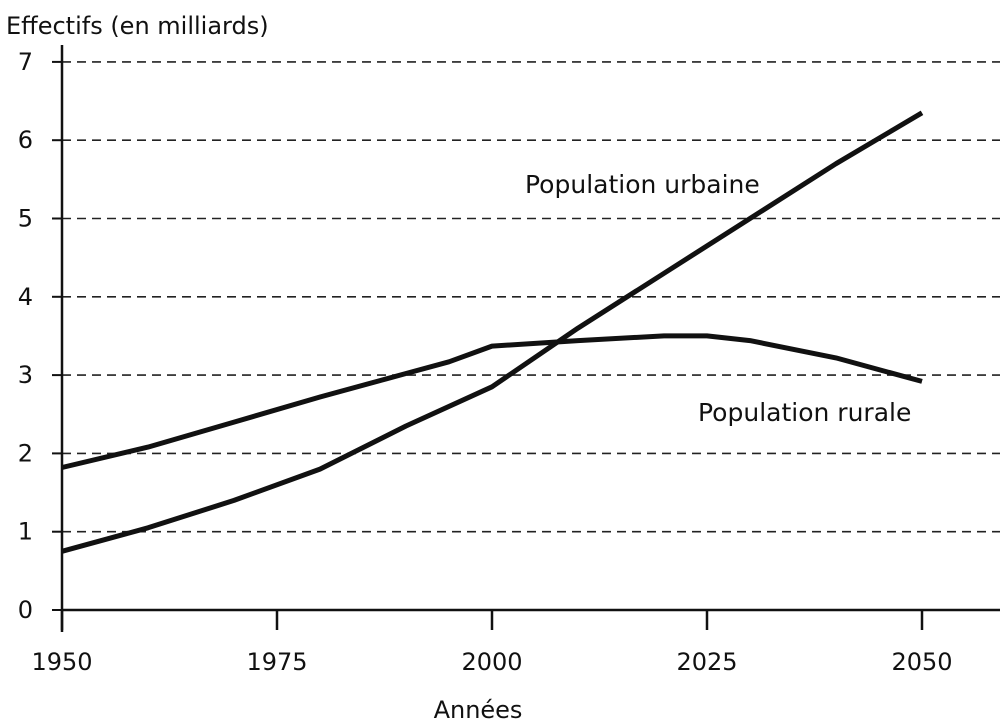 Image resolution: width=1000 pixels, height=728 pixels. Describe the element at coordinates (137, 26) in the screenshot. I see `y-axis-label: Effectifs (en milliards)` at that location.